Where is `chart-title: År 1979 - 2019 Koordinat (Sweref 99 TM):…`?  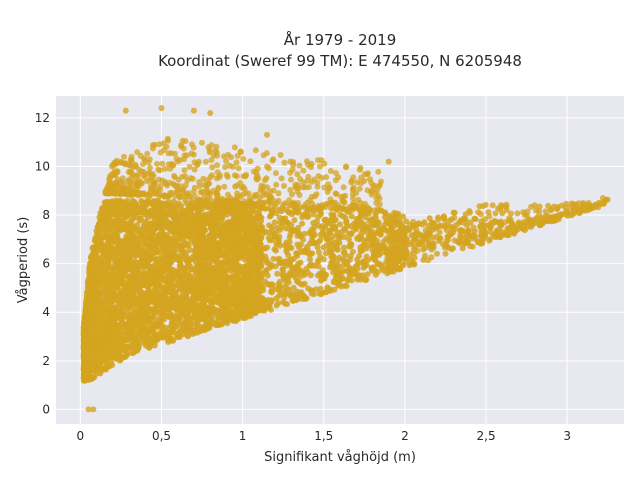
chart-title: År 1979 - 2019 Koordinat (Sweref 99 TM):… is located at coordinates (340, 50).